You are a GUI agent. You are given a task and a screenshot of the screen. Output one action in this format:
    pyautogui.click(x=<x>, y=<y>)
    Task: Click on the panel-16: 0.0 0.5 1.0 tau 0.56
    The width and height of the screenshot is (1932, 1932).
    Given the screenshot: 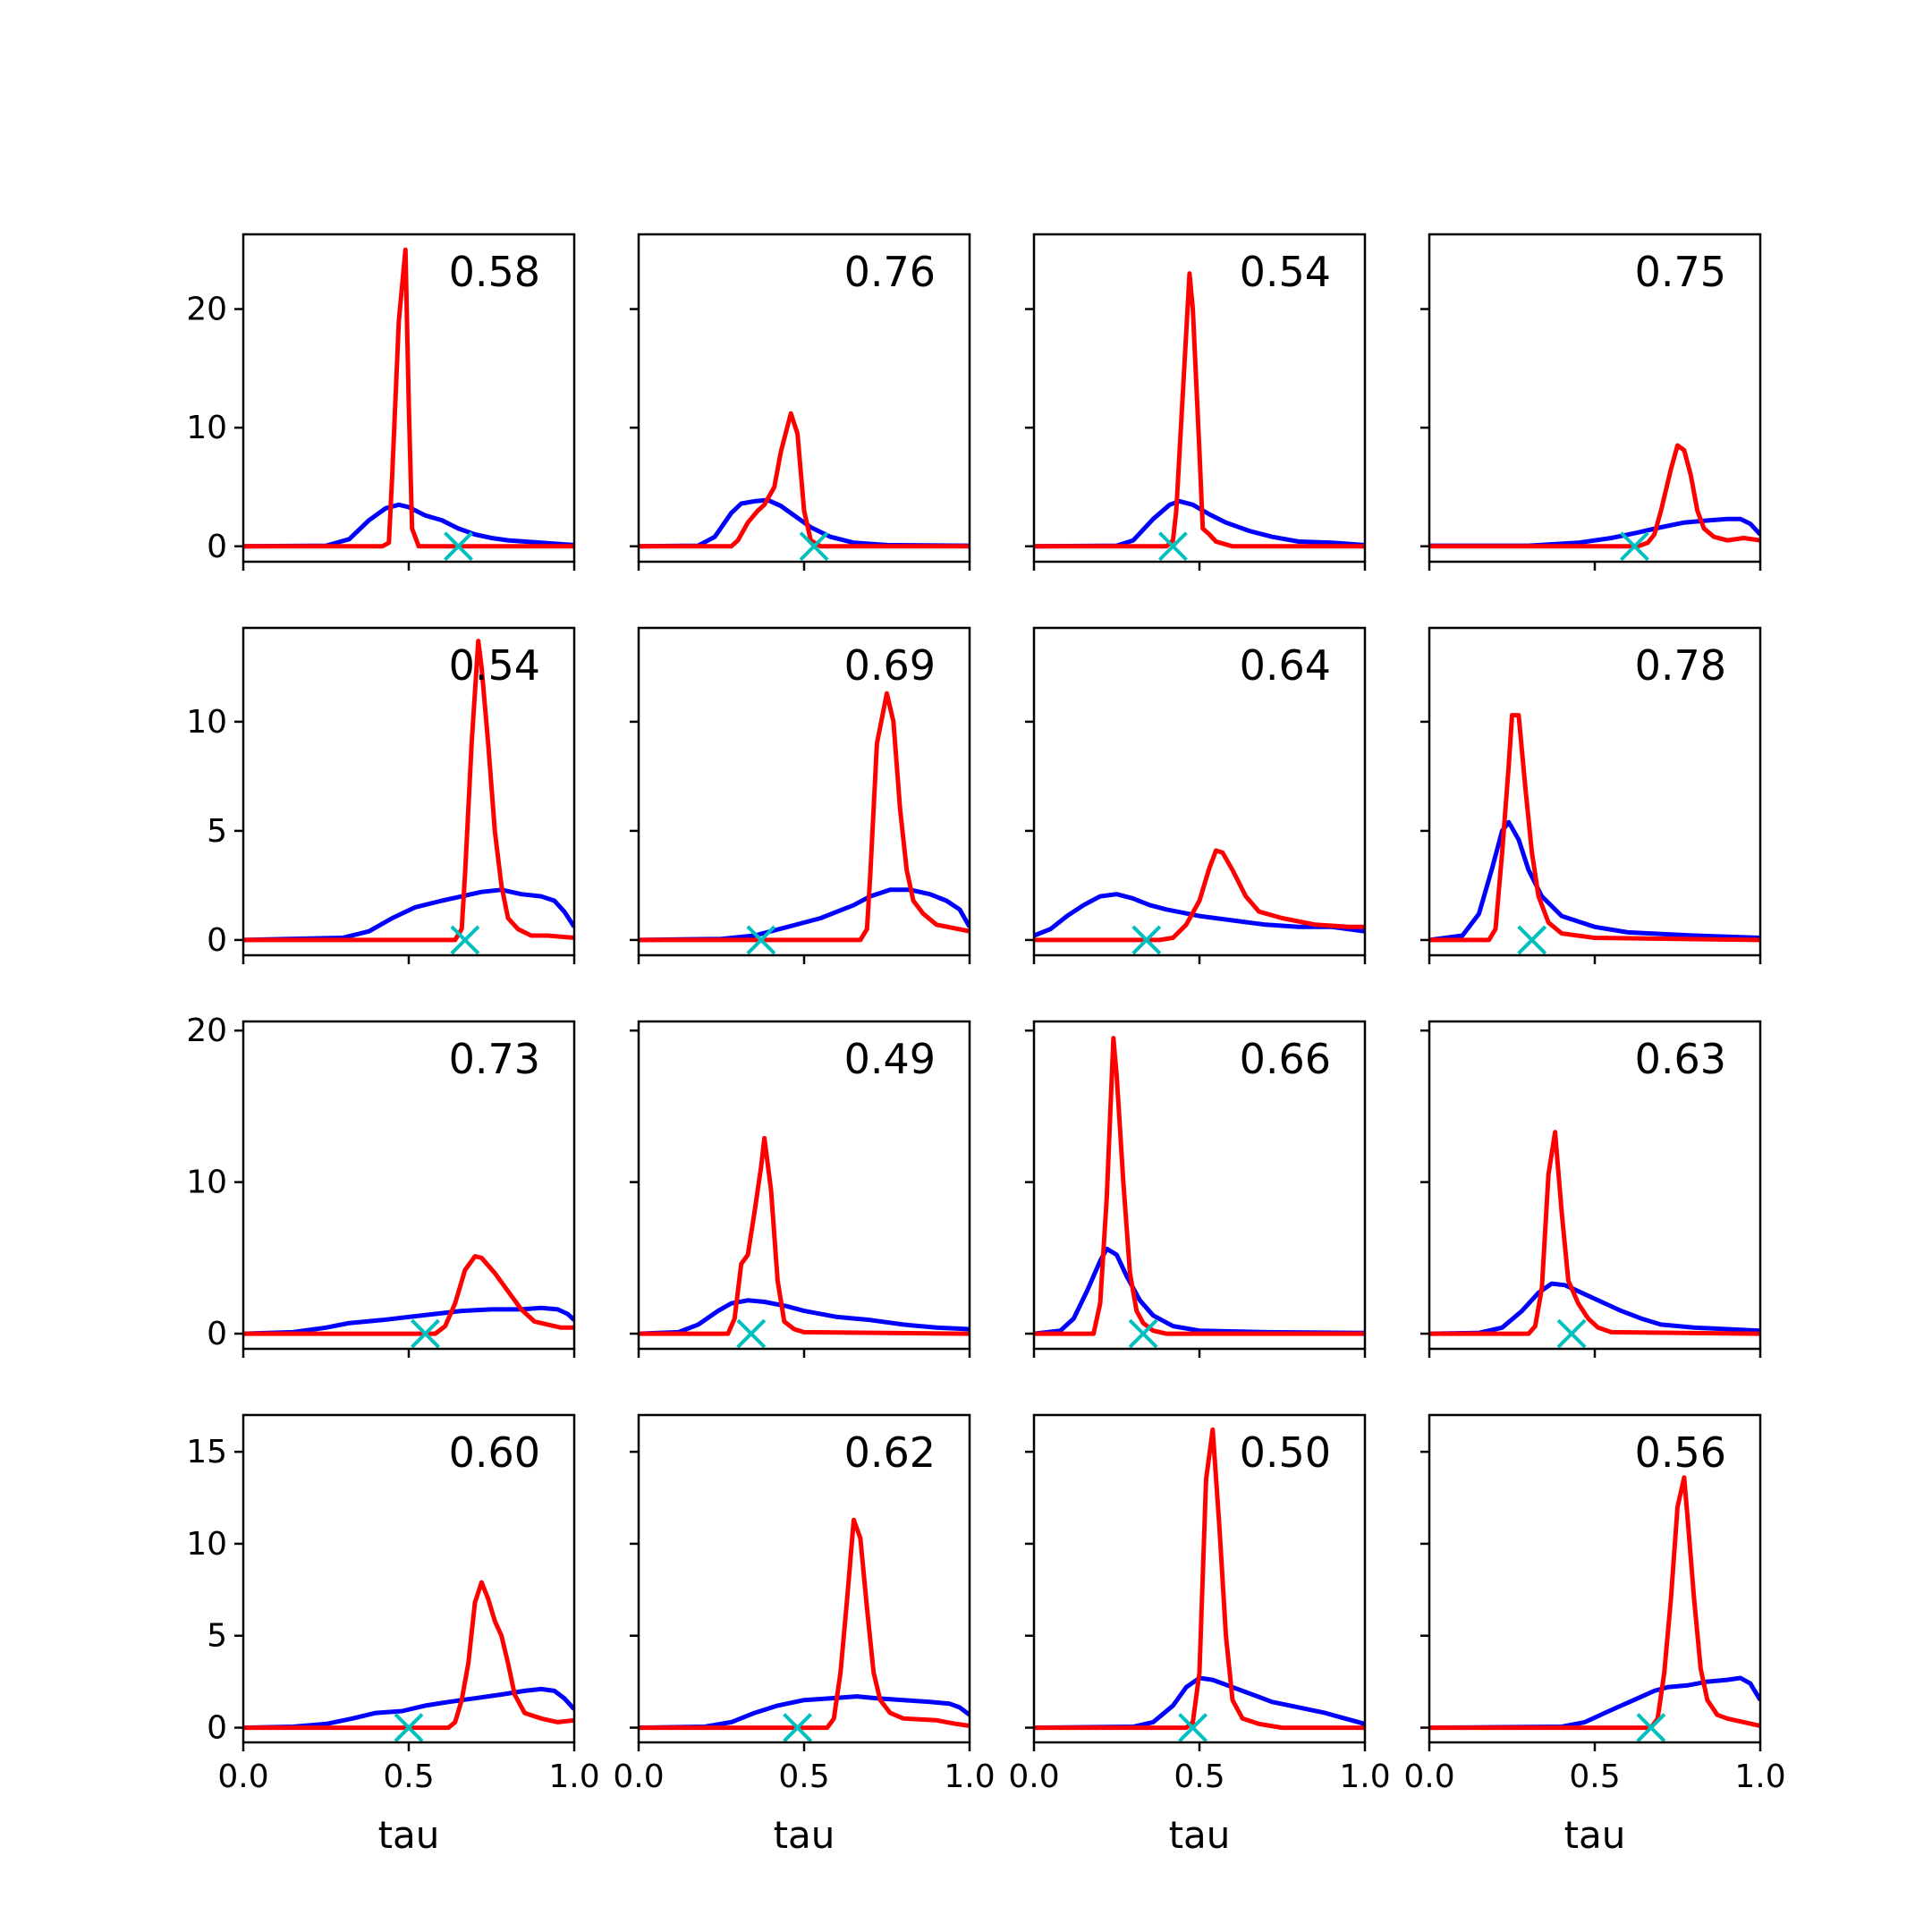 What is the action you would take?
    pyautogui.click(x=1594, y=1635)
    